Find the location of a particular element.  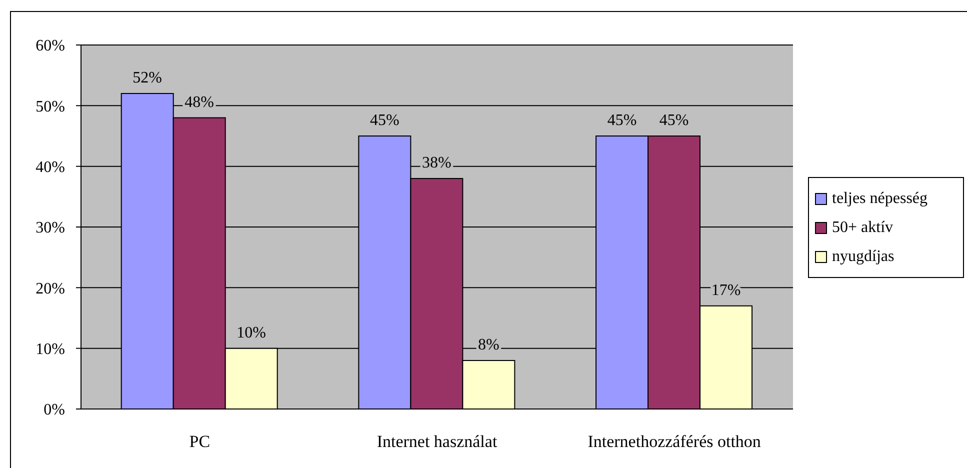

legend-label: 50+ aktív is located at coordinates (863, 227).